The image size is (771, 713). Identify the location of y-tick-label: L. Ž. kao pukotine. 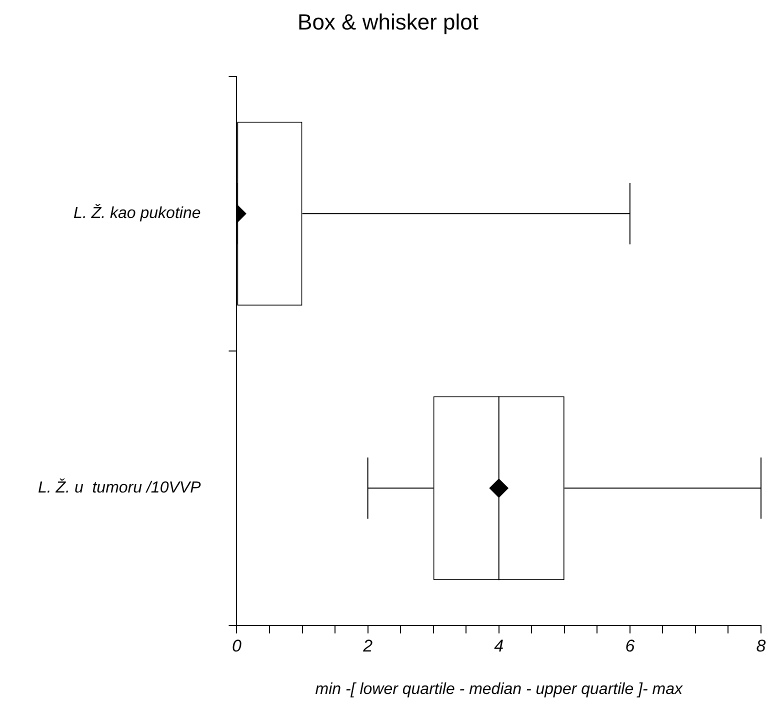
(137, 213).